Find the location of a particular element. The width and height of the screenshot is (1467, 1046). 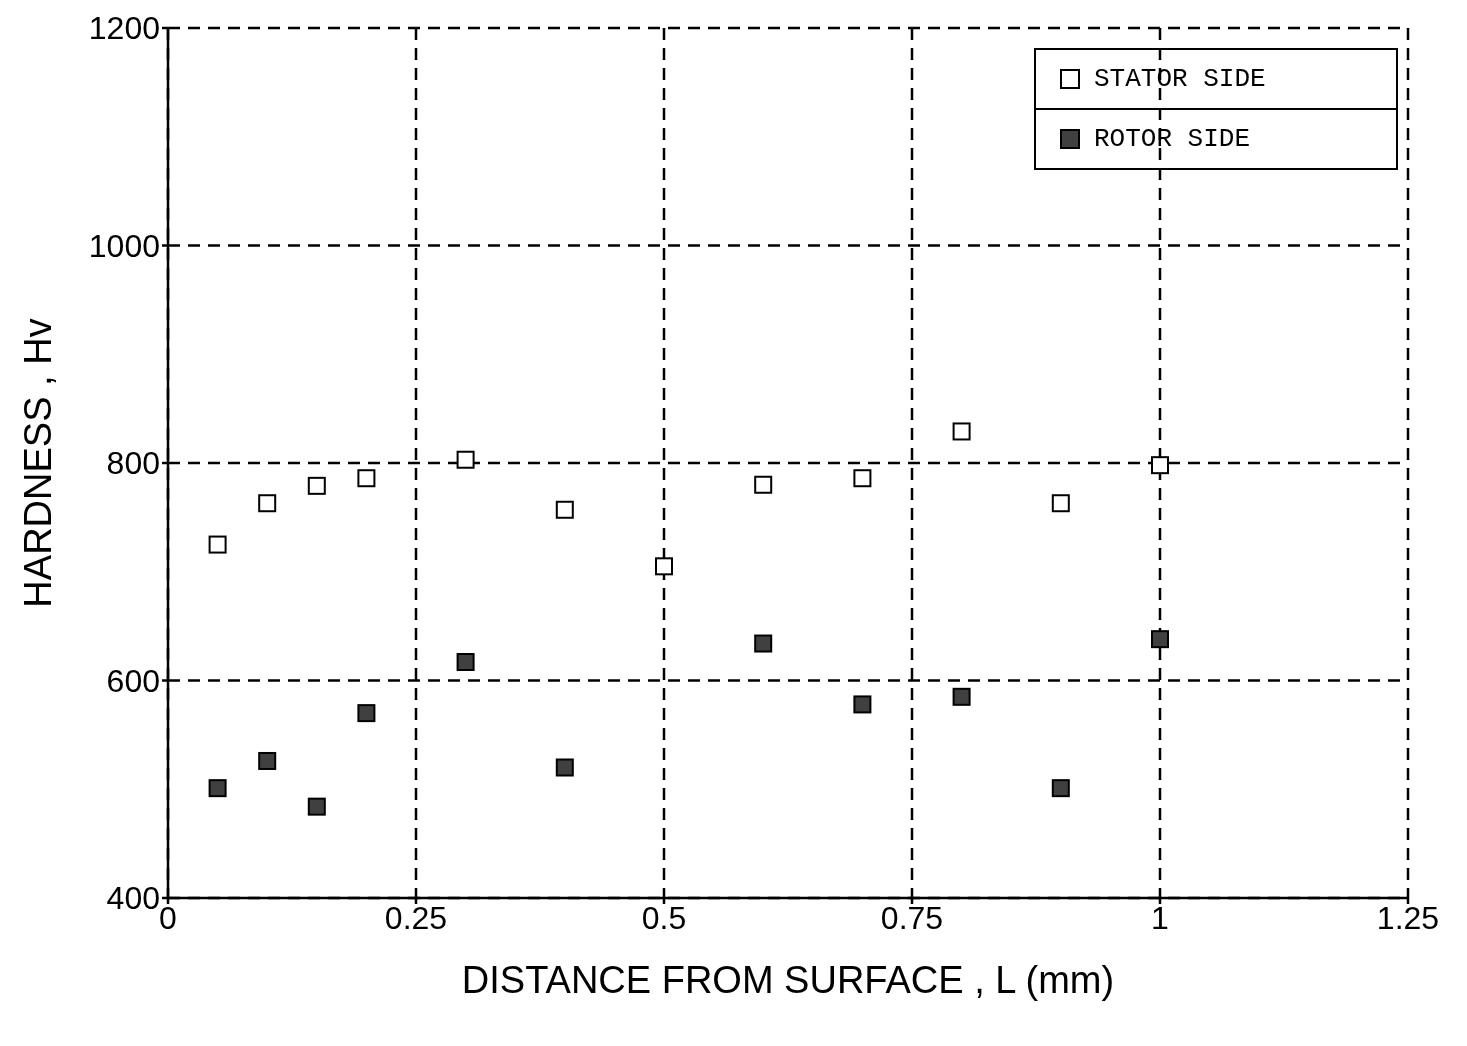

legend-label: ROTOR SIDE is located at coordinates (1172, 139).